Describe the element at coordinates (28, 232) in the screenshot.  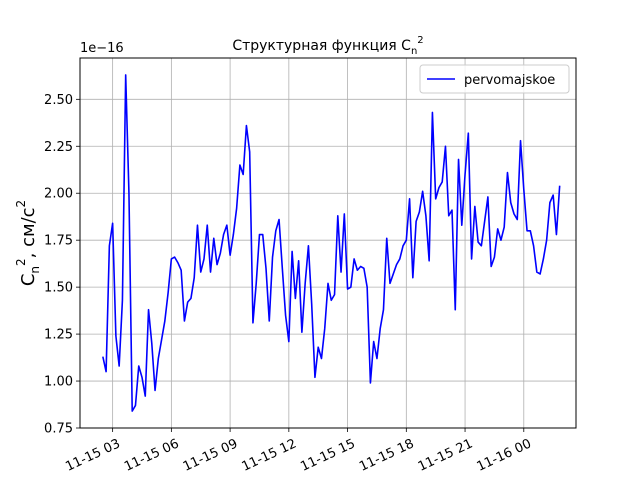
I see `y-axis-label-rest: , см/с` at that location.